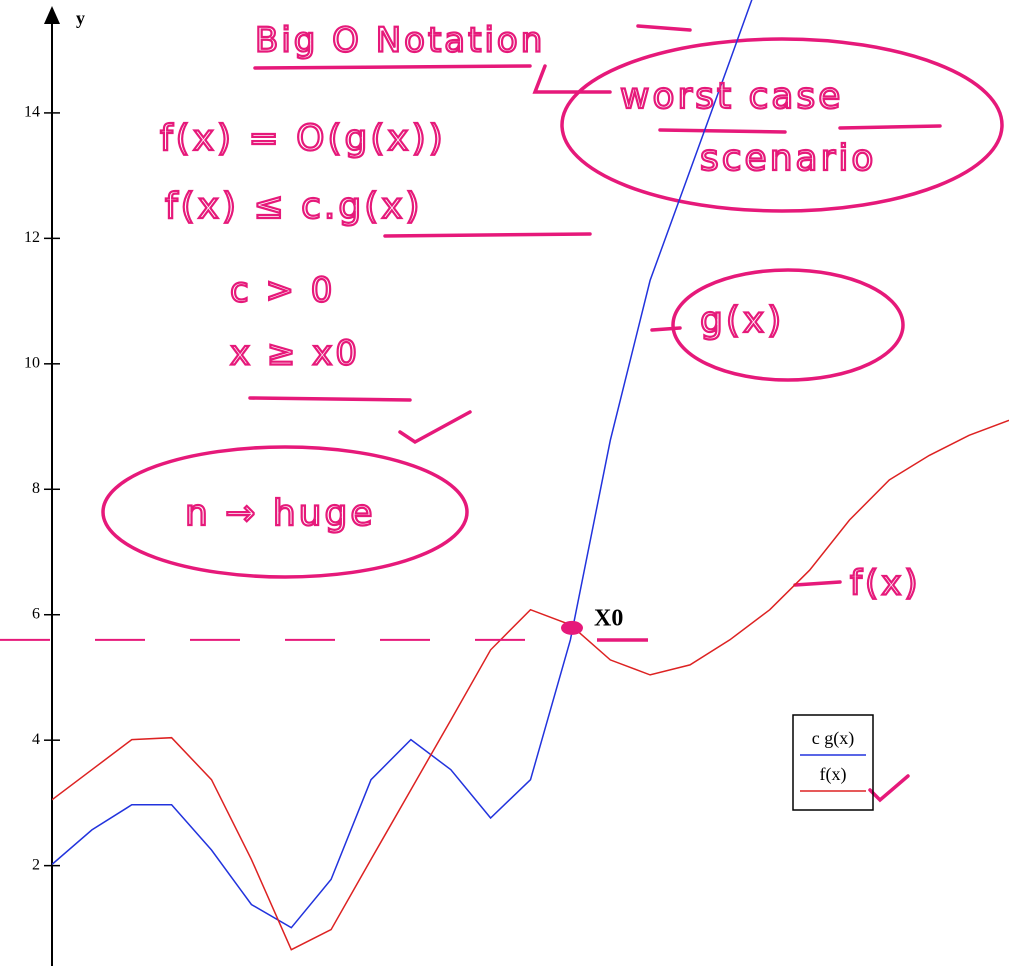 This screenshot has width=1009, height=966. I want to click on y-tick-label: 8, so click(36, 488).